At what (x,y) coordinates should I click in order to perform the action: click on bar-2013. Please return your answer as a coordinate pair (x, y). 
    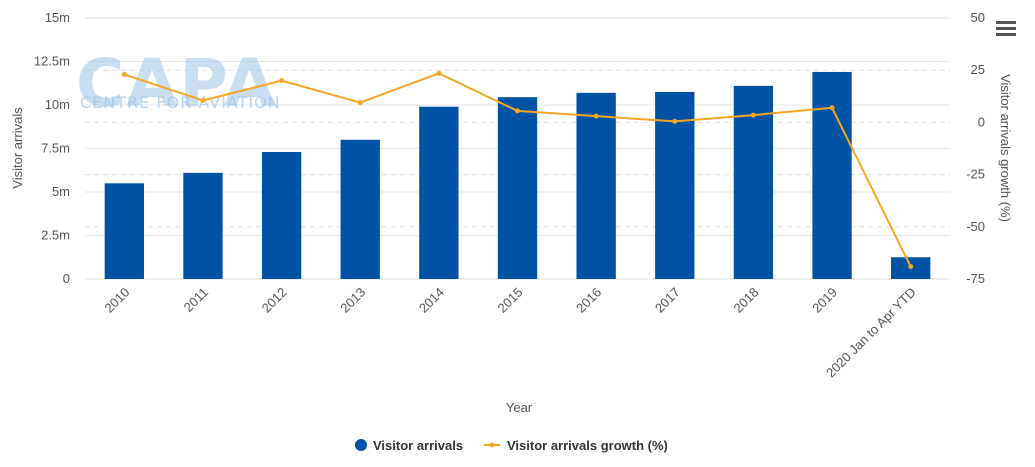
    Looking at the image, I should click on (360, 209).